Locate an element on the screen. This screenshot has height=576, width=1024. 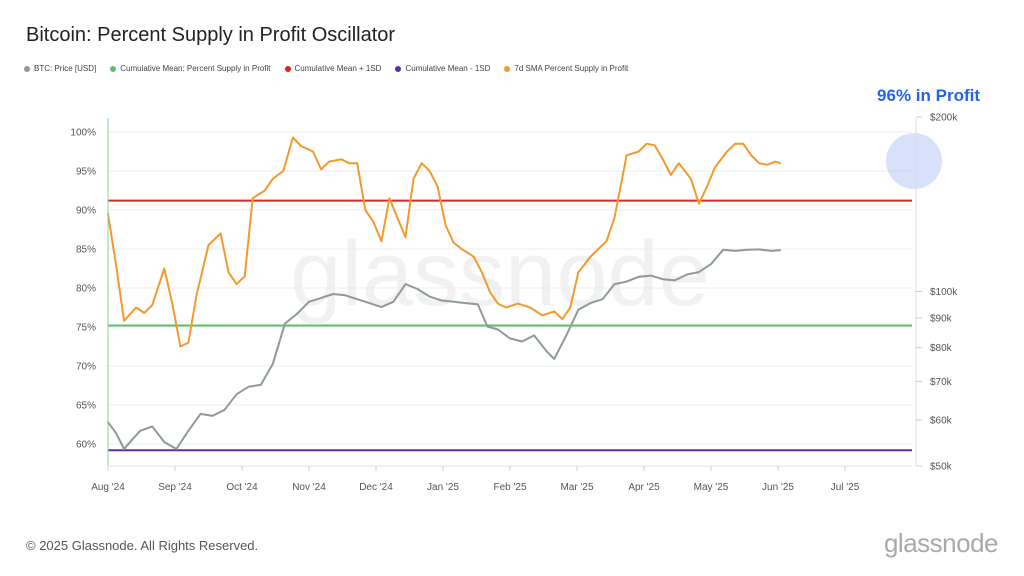
x-tick-label: Oct '24 is located at coordinates (242, 487).